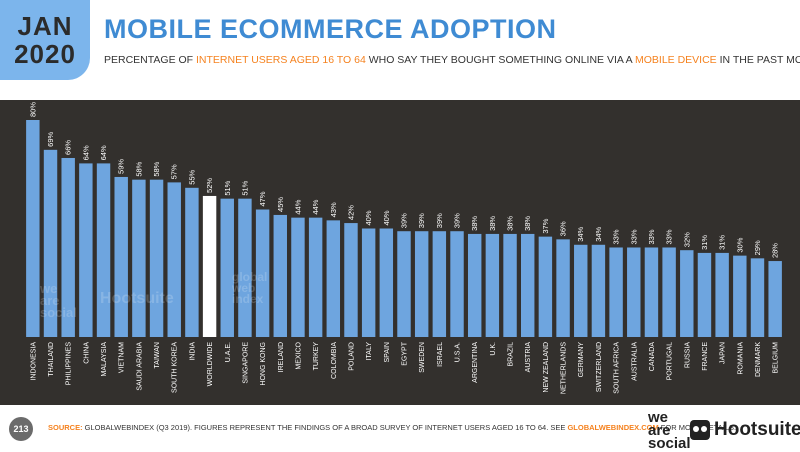  I want to click on bar-colombia, so click(333, 278).